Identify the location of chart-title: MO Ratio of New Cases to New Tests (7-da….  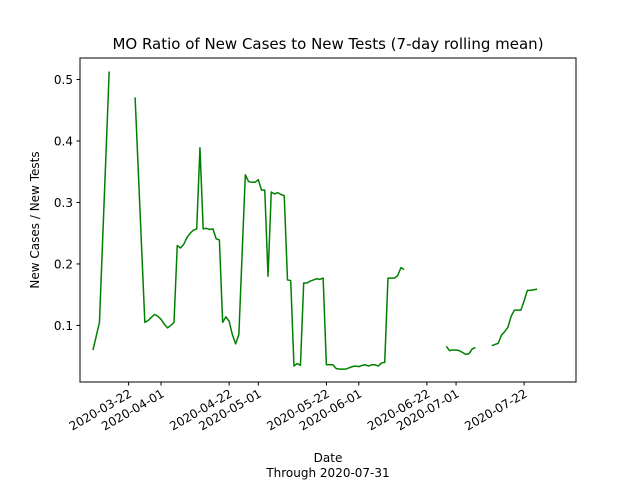
(327, 44).